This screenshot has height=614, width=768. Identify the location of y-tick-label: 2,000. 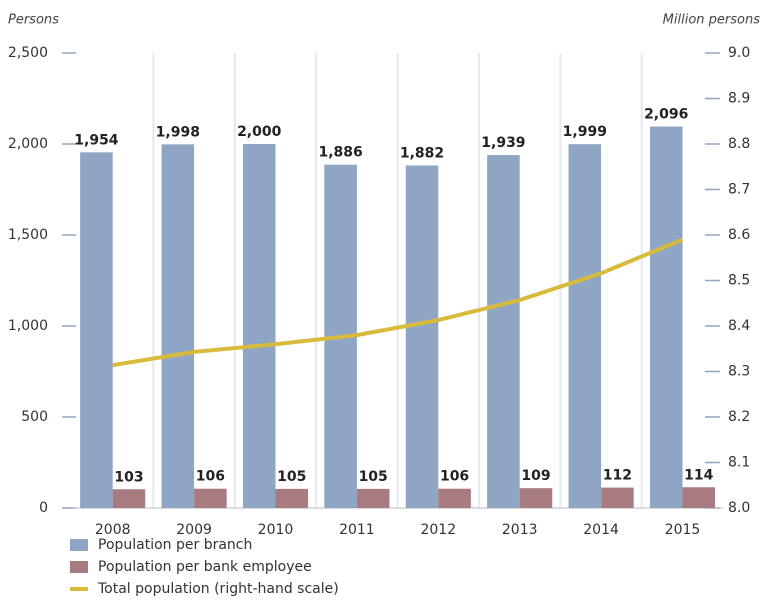
(28, 144).